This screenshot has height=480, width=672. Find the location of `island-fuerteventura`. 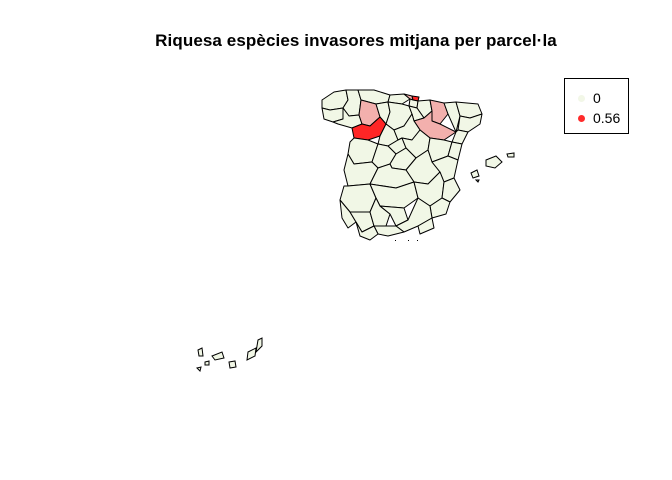

island-fuerteventura is located at coordinates (251, 354).